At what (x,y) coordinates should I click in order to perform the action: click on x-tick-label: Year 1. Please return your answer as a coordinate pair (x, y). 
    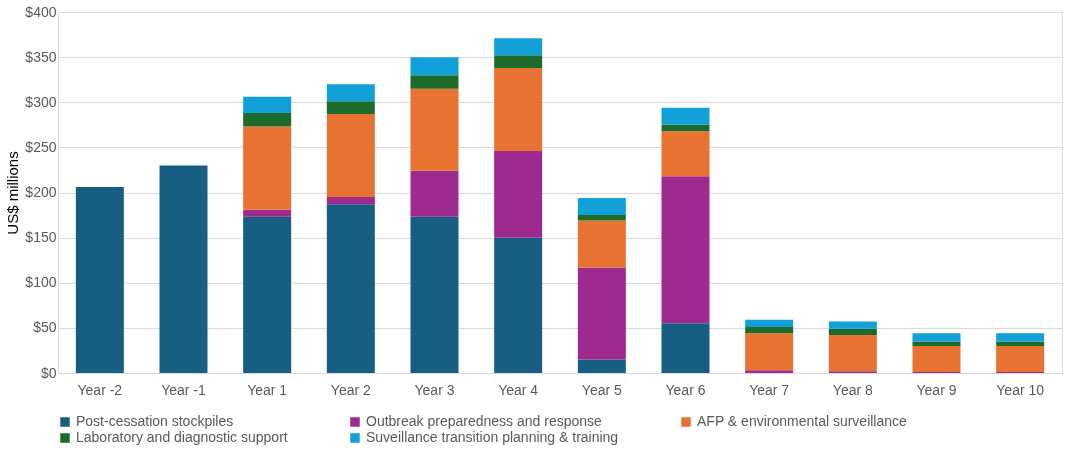
    Looking at the image, I should click on (267, 389).